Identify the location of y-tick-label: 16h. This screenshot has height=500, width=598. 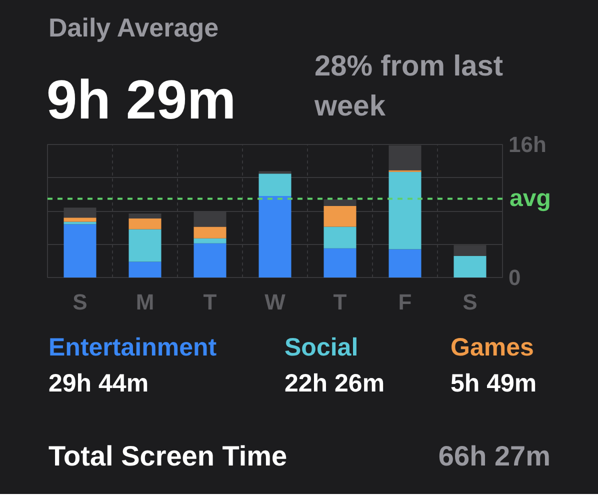
(527, 144).